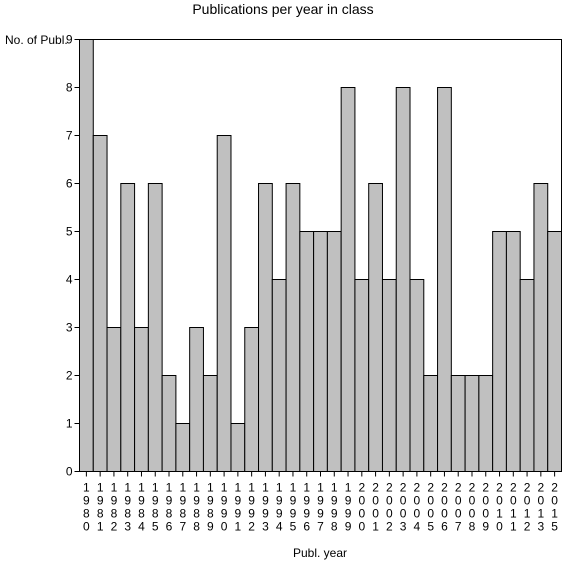 The width and height of the screenshot is (567, 567). What do you see at coordinates (69, 424) in the screenshot?
I see `y-tick-label: 1` at bounding box center [69, 424].